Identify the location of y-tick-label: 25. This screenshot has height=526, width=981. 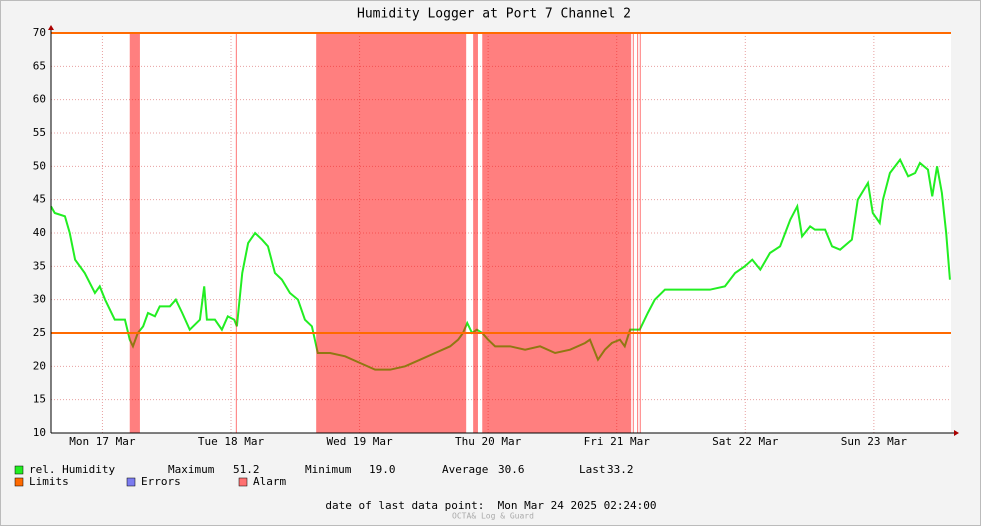
(39, 332).